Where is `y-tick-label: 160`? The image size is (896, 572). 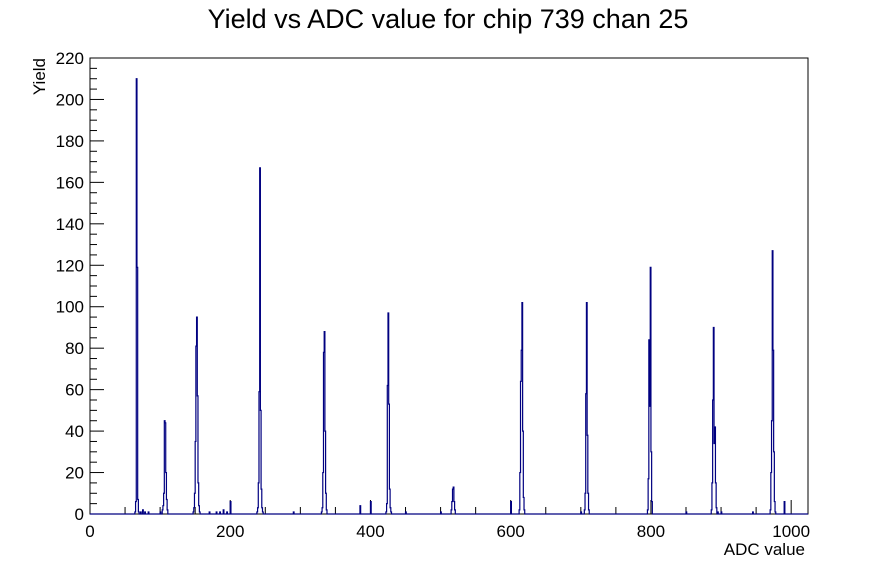 y-tick-label: 160 is located at coordinates (70, 182).